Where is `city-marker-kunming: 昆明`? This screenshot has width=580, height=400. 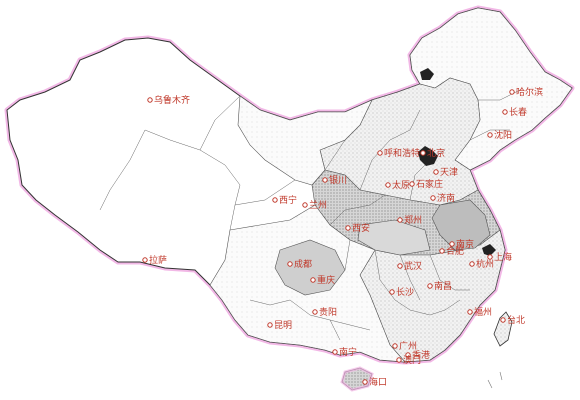 city-marker-kunming: 昆明 is located at coordinates (279, 325).